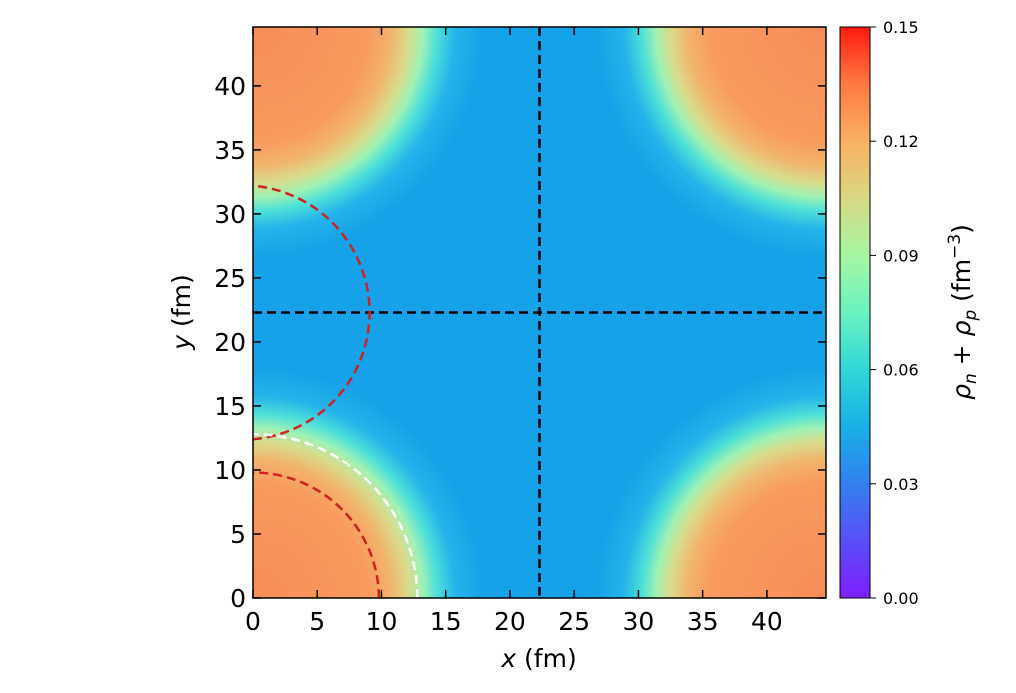  Describe the element at coordinates (574, 621) in the screenshot. I see `x-tick-label: 25` at that location.